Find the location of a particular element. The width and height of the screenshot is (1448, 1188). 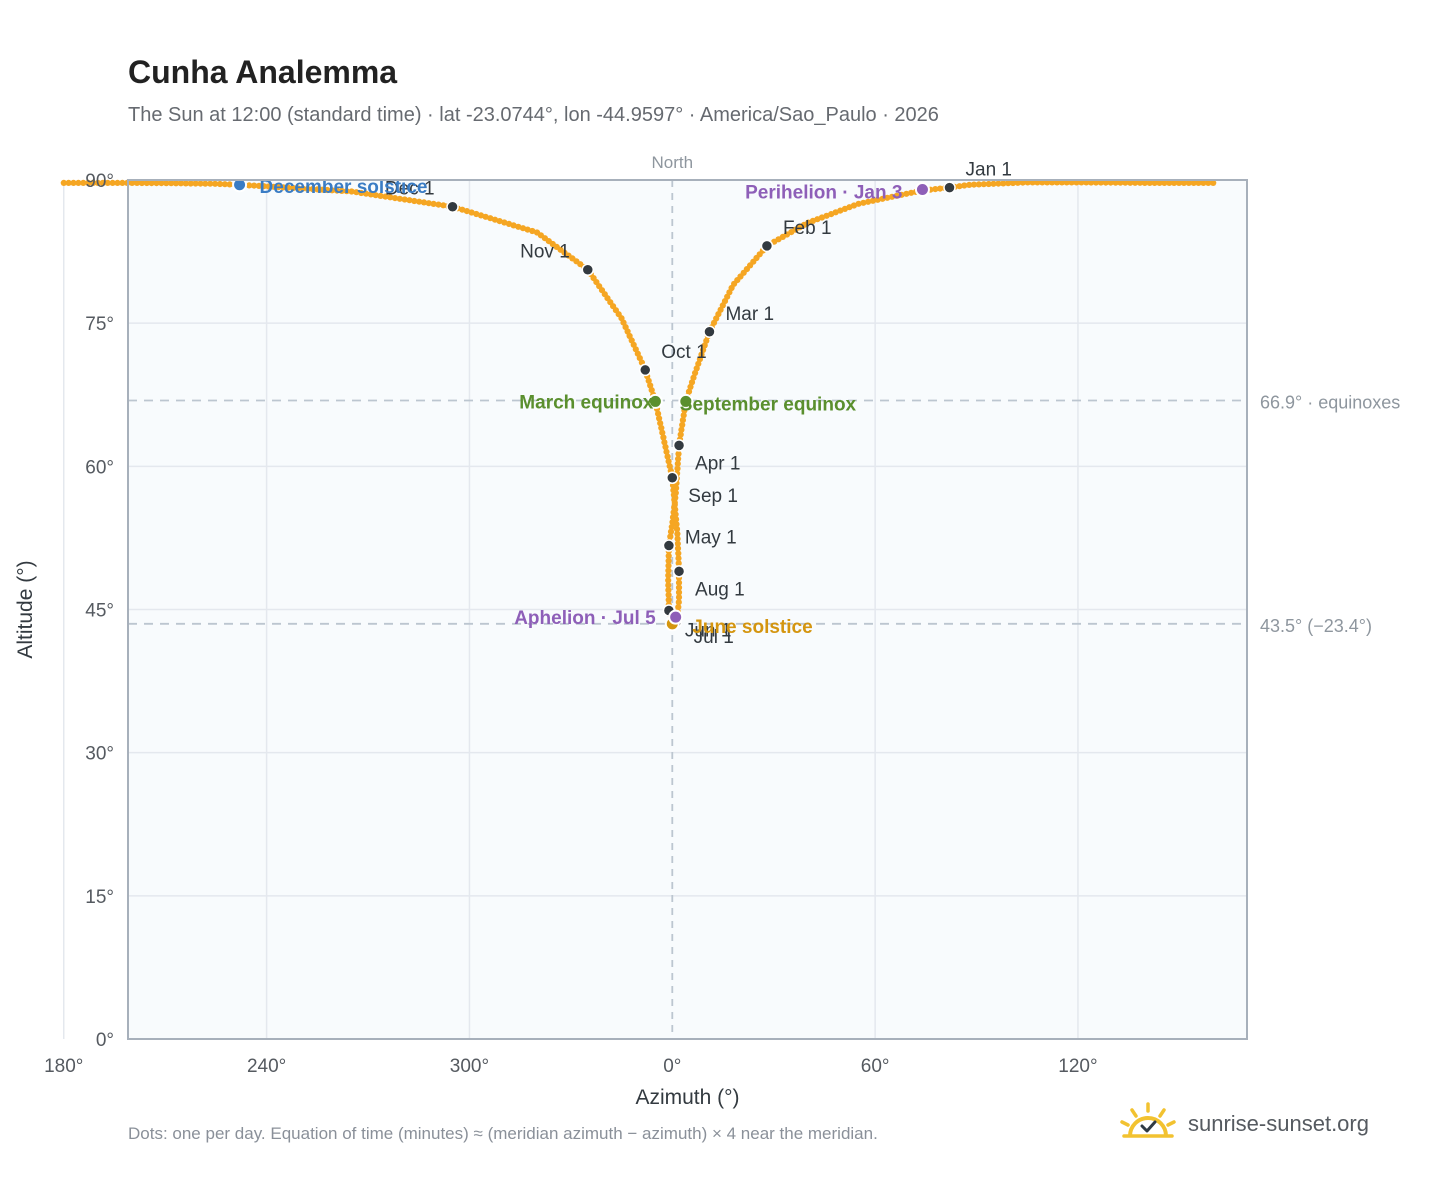

y-axis-label: Altitude (°) is located at coordinates (25, 609).